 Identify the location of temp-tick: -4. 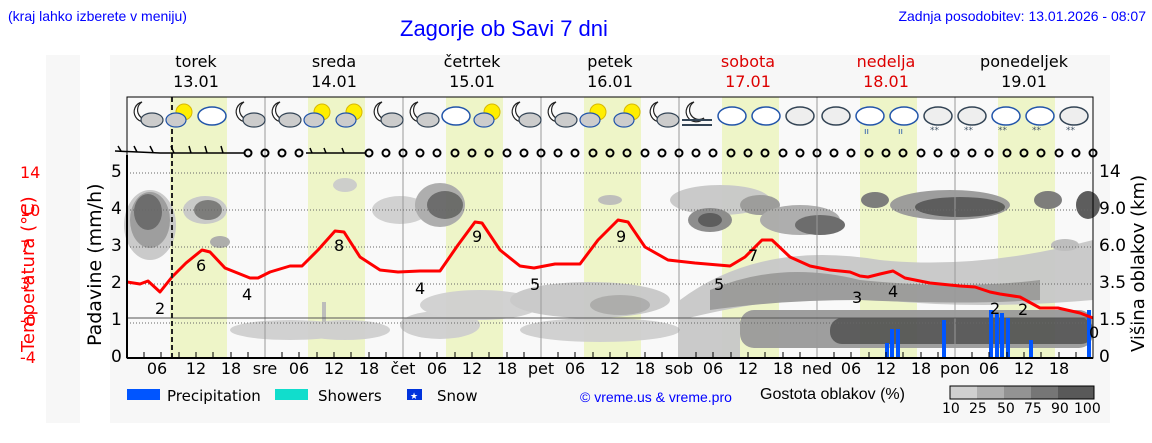
(28, 357).